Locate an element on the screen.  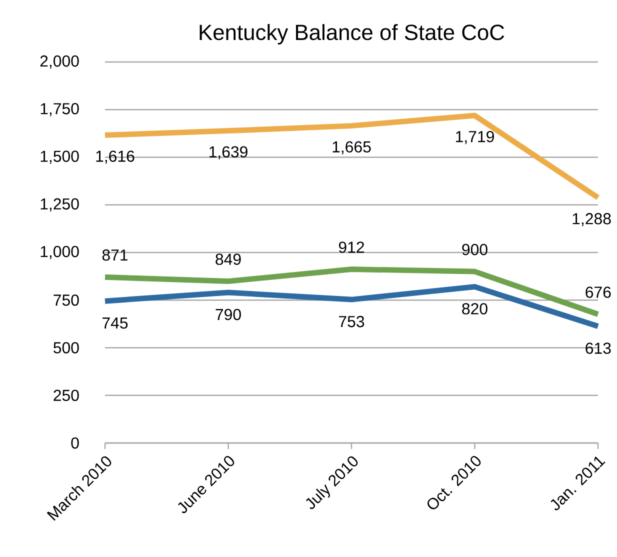
data-label: 820 is located at coordinates (475, 308).